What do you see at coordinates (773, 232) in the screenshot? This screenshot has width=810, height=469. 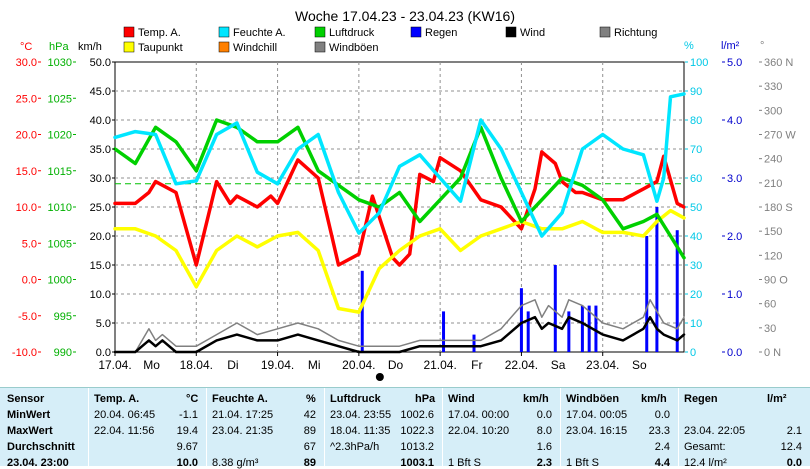 I see `tick-label-direction: 150` at bounding box center [773, 232].